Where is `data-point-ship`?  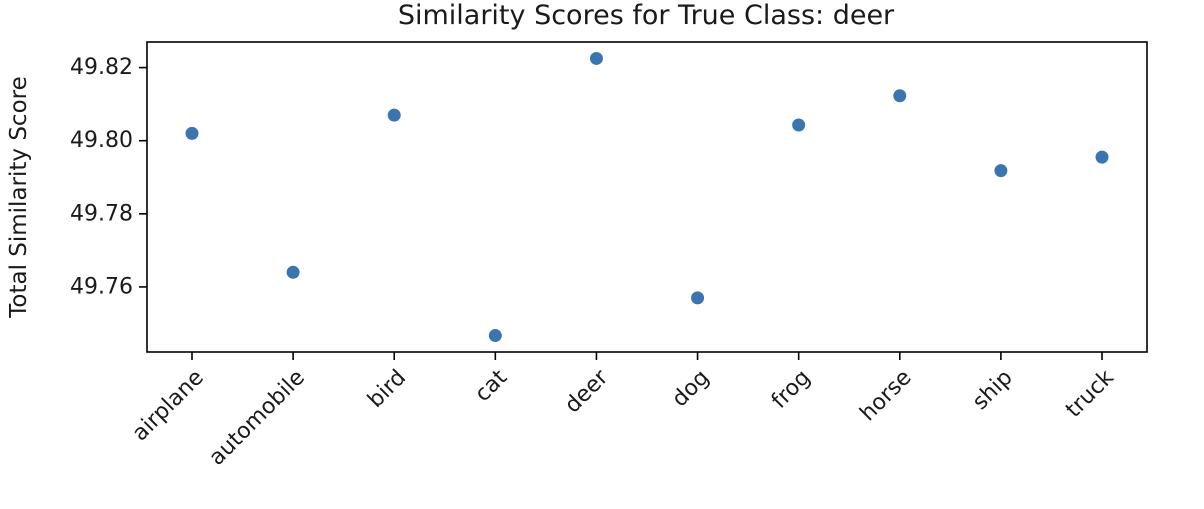 data-point-ship is located at coordinates (1001, 171).